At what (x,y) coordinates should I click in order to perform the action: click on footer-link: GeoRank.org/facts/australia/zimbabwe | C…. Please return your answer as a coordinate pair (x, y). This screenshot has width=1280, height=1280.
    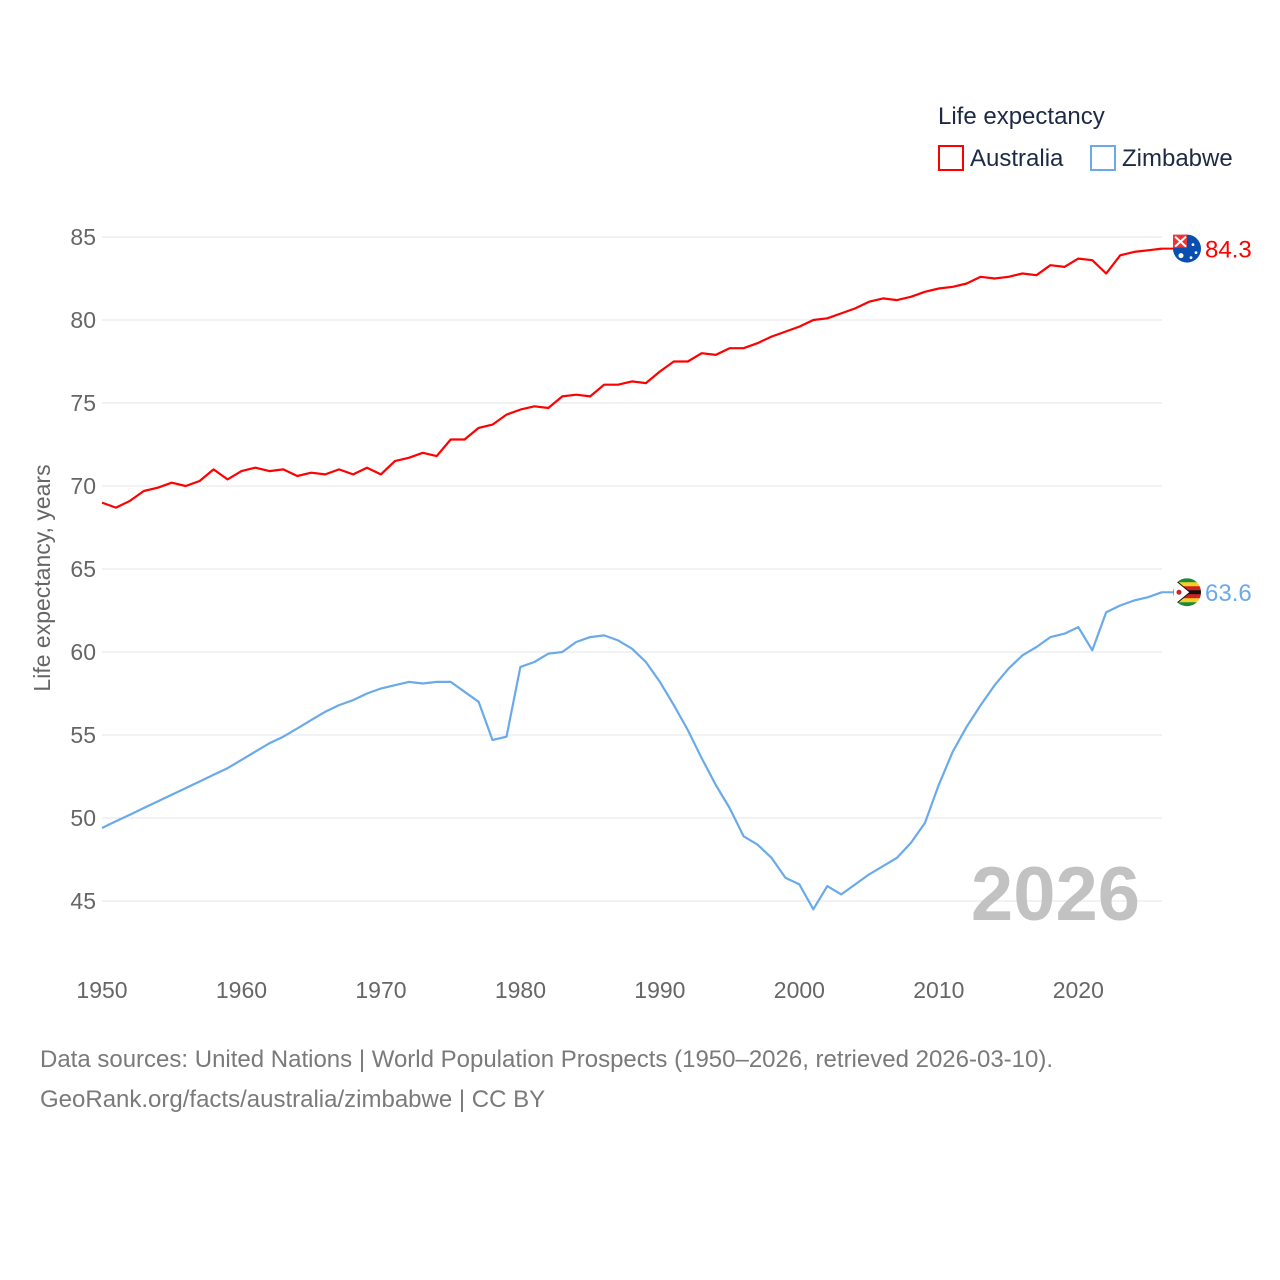
    Looking at the image, I should click on (293, 1099).